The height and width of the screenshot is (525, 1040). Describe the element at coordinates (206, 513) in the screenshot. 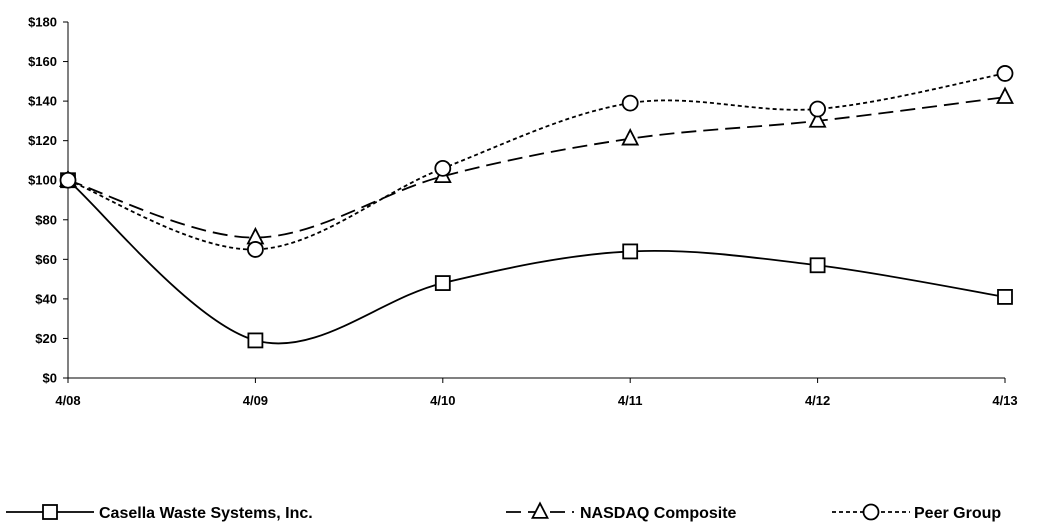

I see `legend-label: Casella Waste Systems, Inc.` at that location.